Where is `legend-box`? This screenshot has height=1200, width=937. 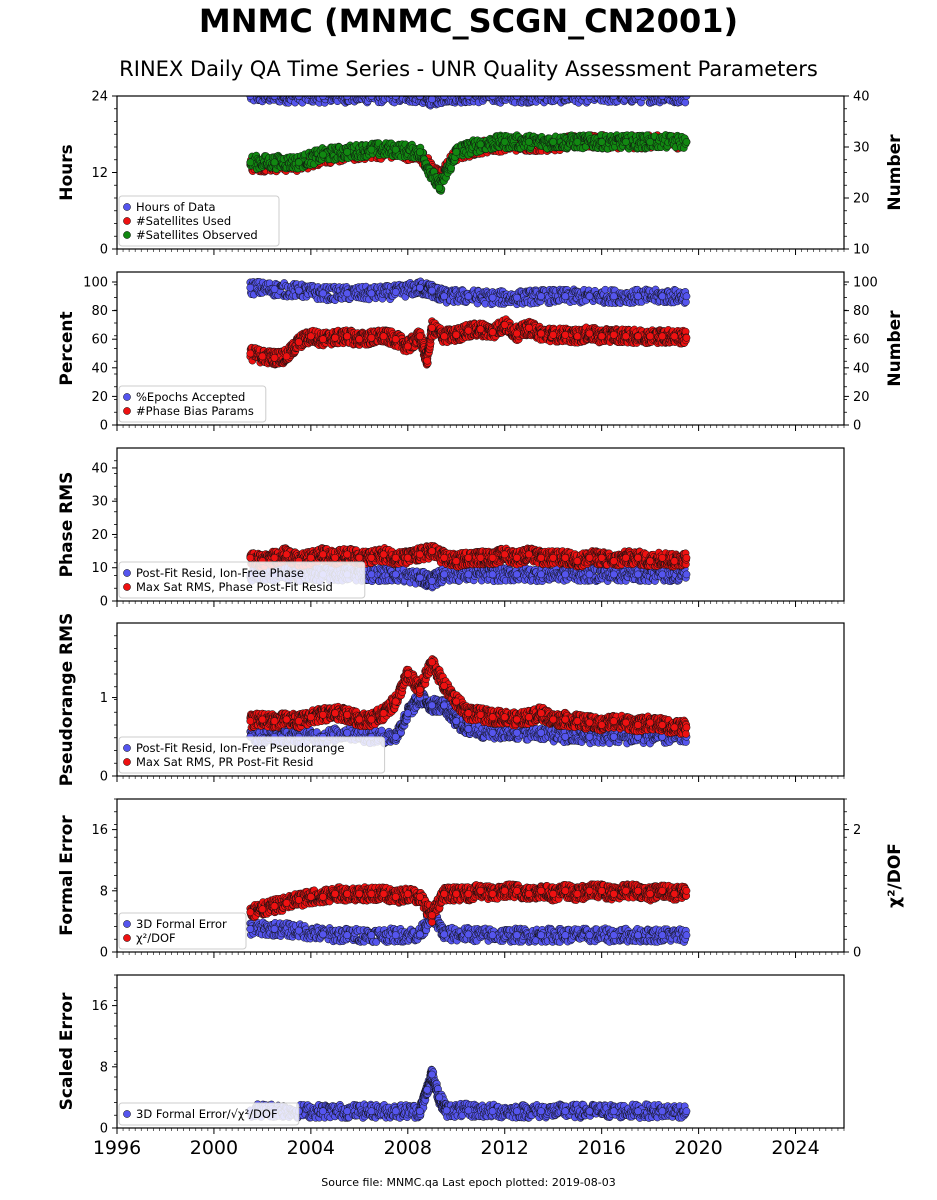 legend-box is located at coordinates (199, 221).